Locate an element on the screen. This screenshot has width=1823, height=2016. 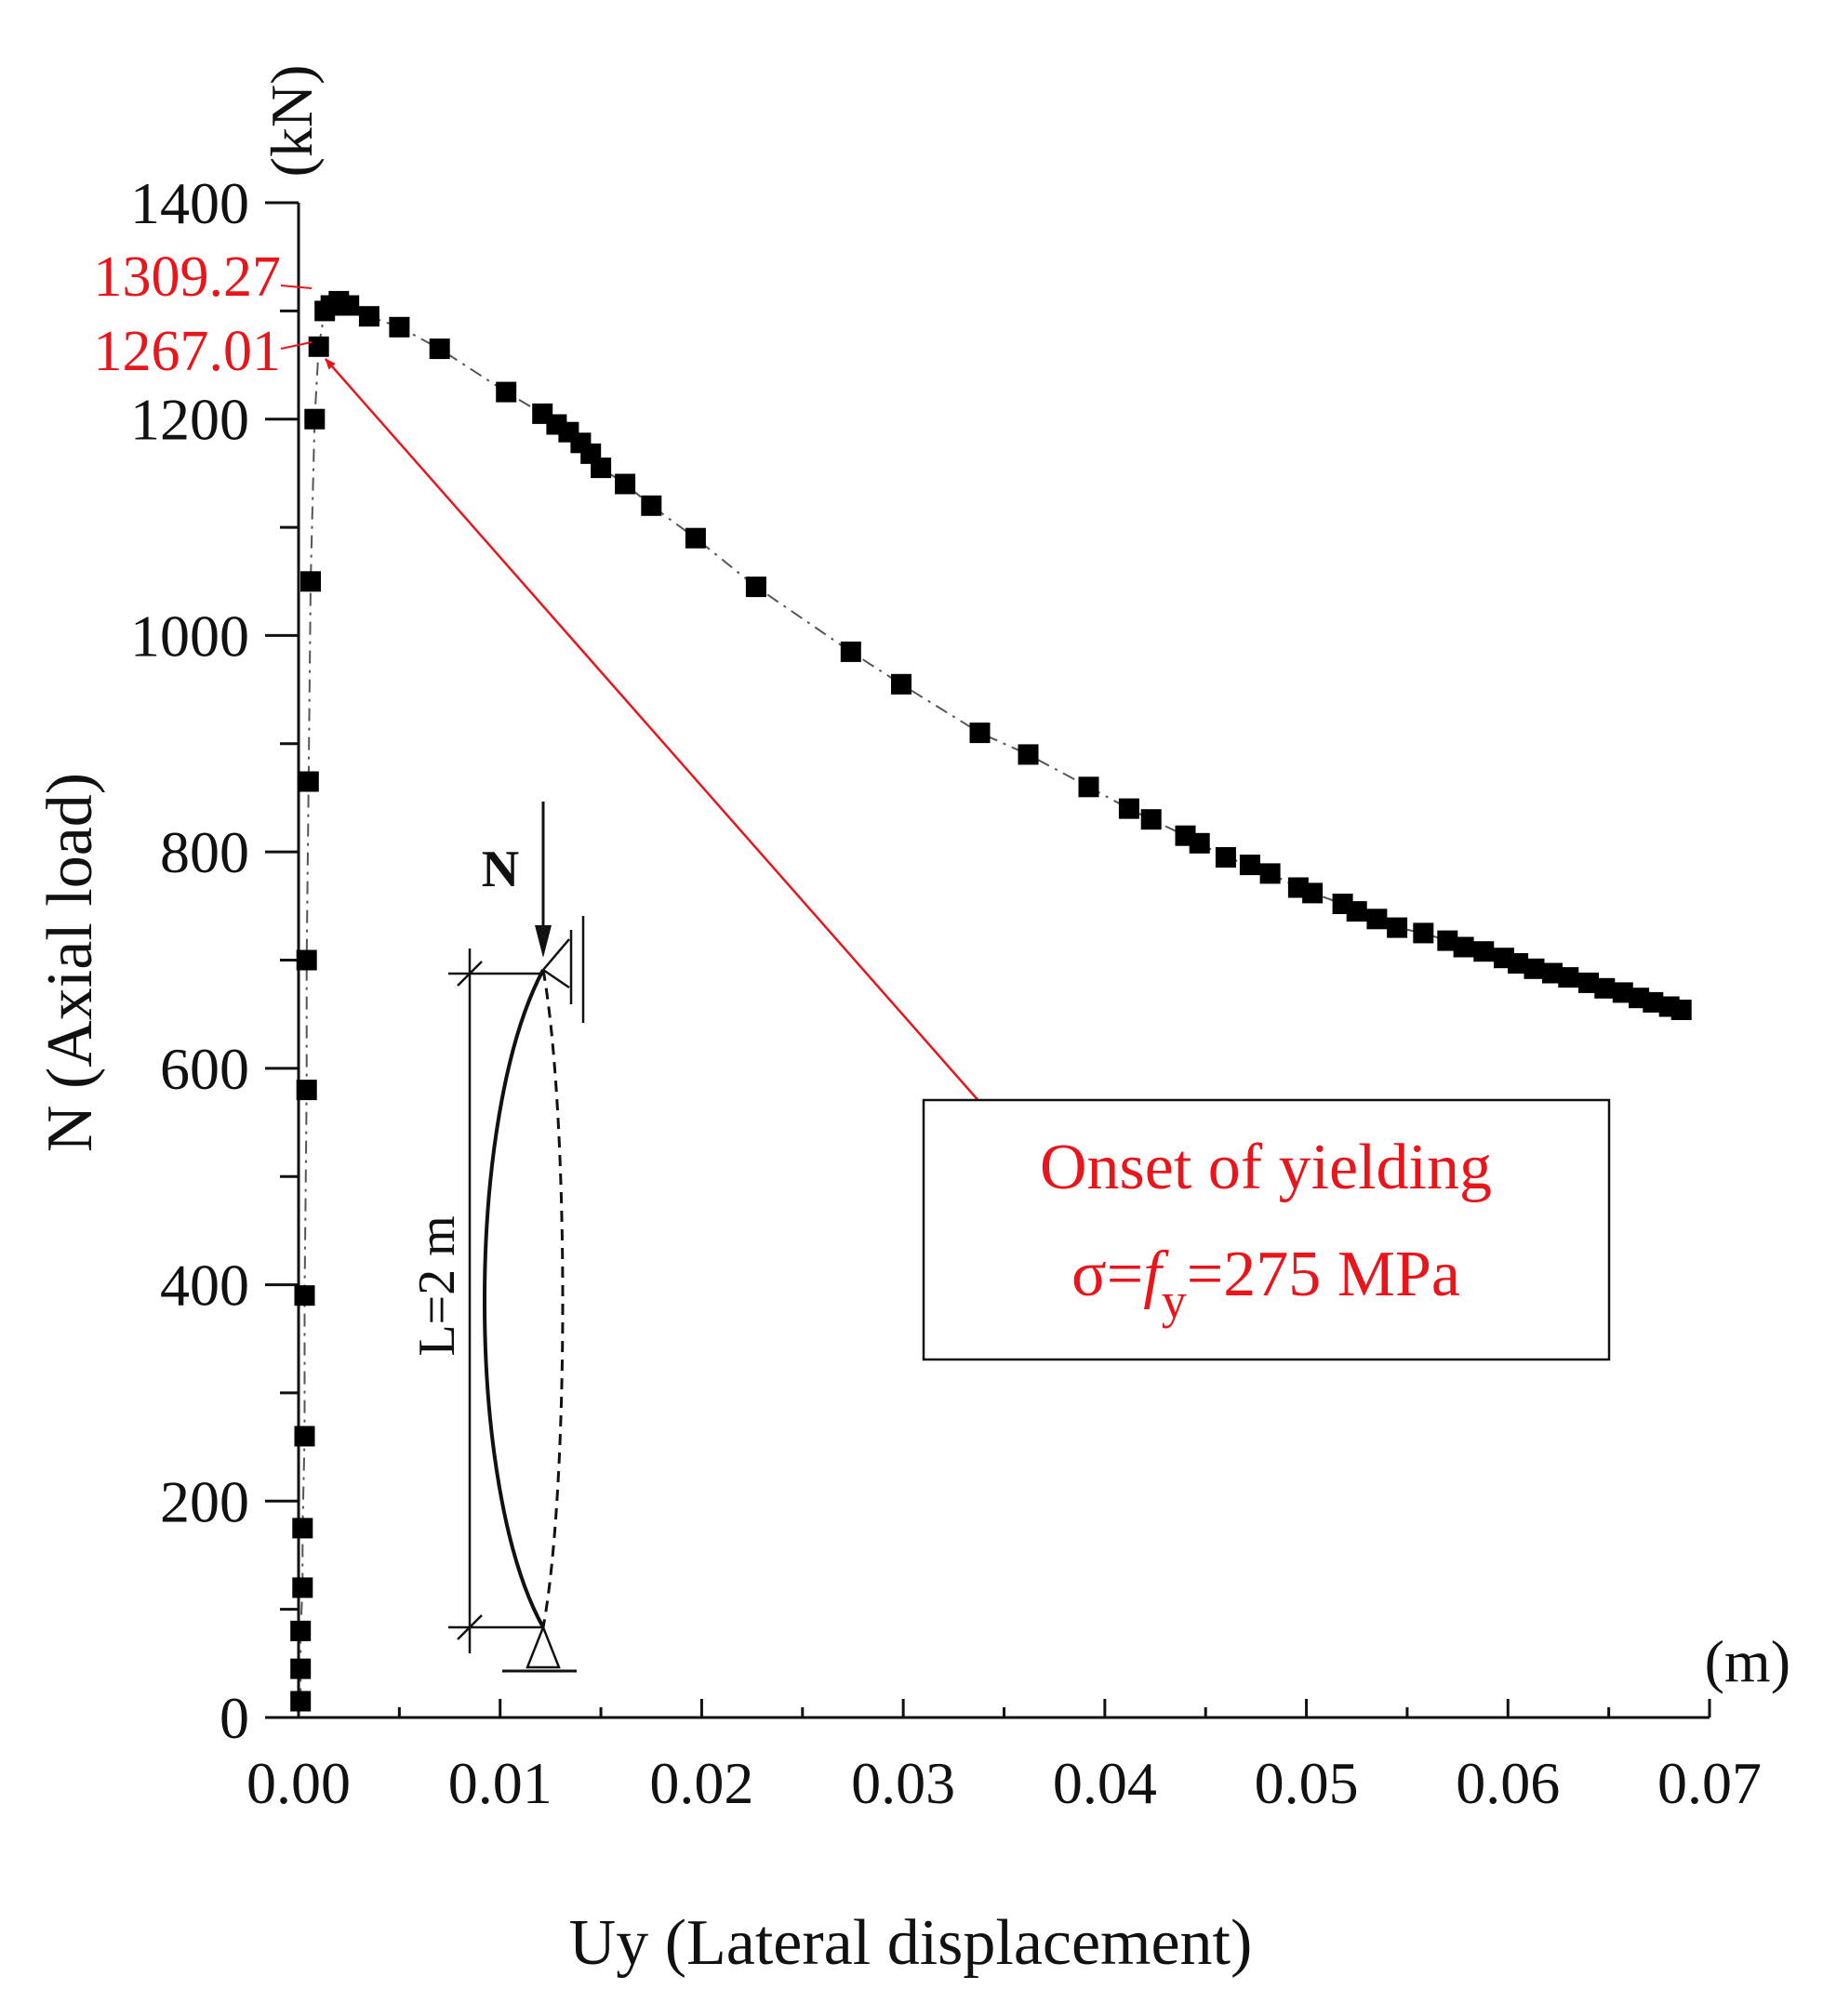
x-tick-label: 0.05 is located at coordinates (1307, 1783).